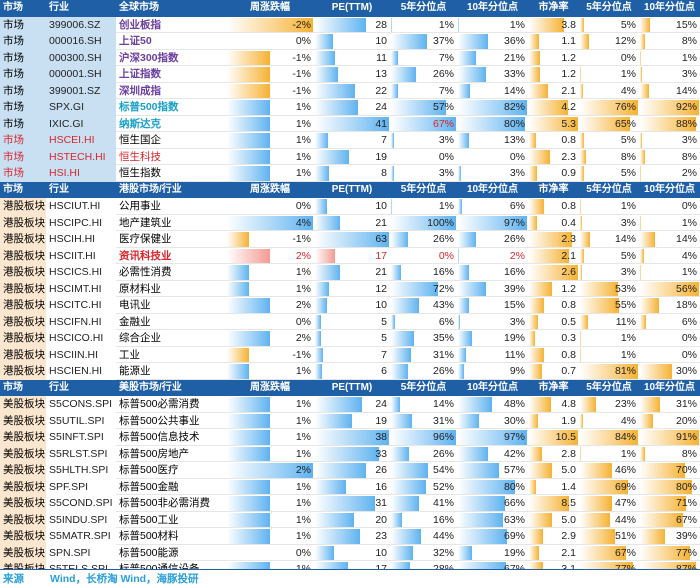 This screenshot has height=588, width=700. What do you see at coordinates (303, 255) in the screenshot?
I see `weekly-change-value: 2%` at bounding box center [303, 255].